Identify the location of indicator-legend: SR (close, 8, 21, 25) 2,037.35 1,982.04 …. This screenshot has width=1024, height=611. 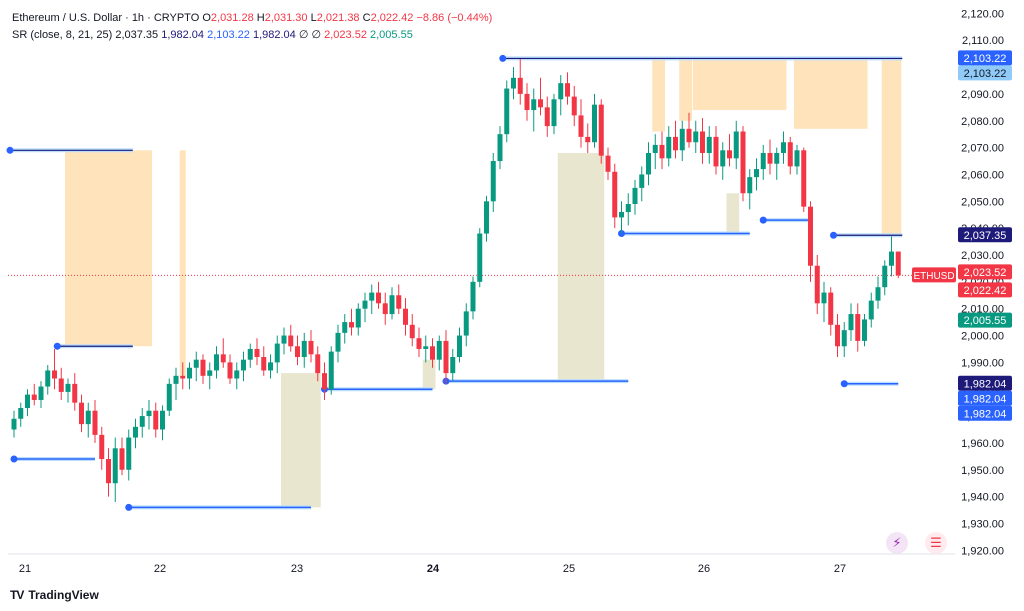
(212, 35).